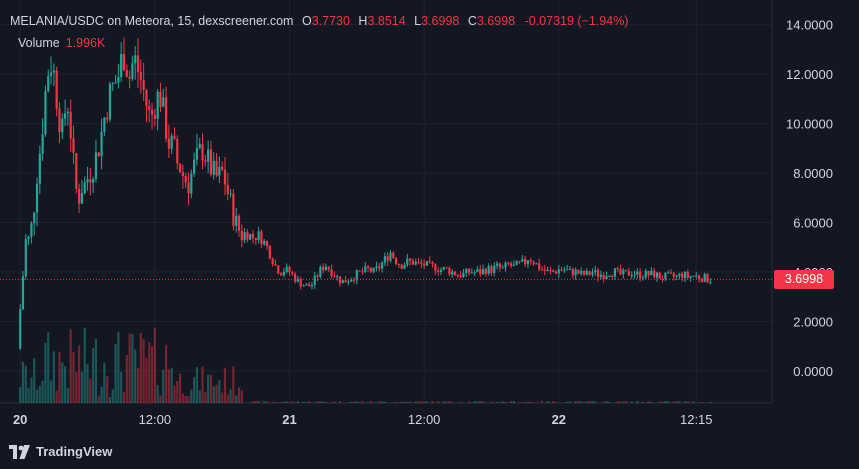 The width and height of the screenshot is (859, 469). I want to click on tradingview-attribution: TradingView, so click(60, 451).